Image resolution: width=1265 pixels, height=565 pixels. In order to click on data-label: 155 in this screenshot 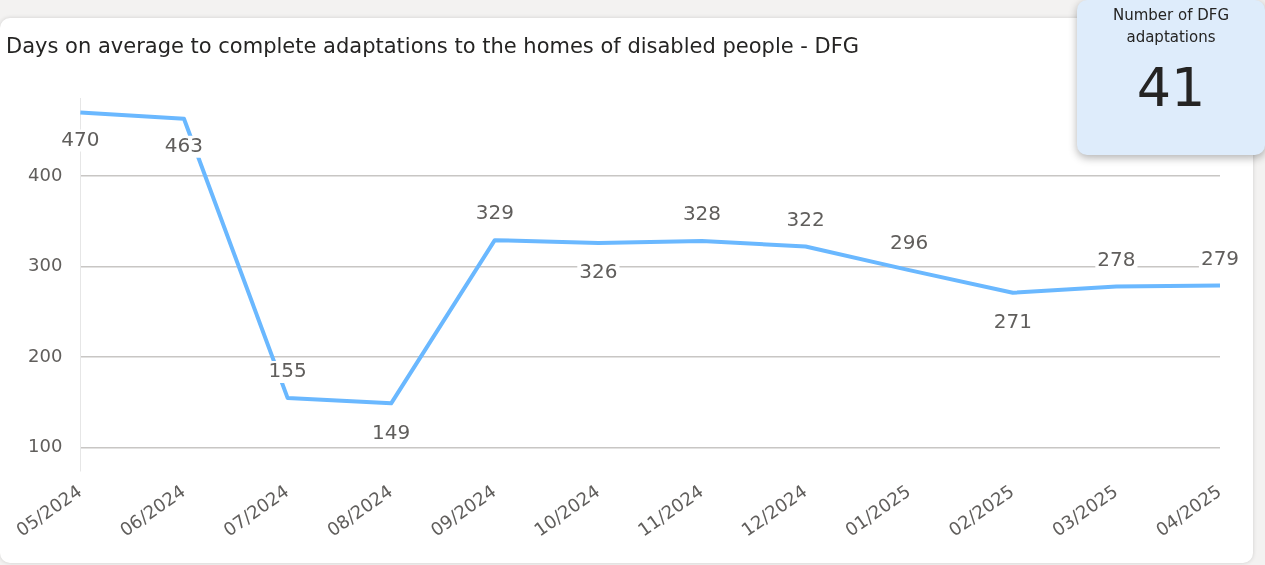, I will do `click(287, 370)`.